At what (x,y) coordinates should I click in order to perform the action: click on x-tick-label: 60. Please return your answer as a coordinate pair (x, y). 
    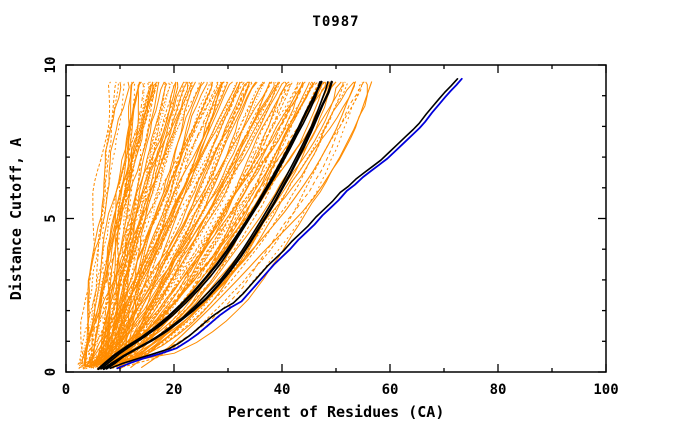
    Looking at the image, I should click on (390, 390).